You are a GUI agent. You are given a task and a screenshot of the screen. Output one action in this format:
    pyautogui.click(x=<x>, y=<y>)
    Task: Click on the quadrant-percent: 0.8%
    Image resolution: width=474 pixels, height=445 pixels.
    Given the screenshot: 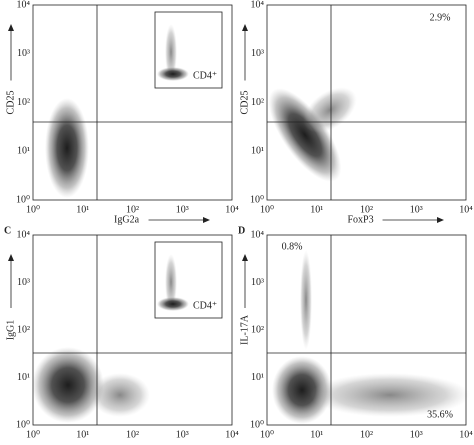 What is the action you would take?
    pyautogui.click(x=292, y=246)
    